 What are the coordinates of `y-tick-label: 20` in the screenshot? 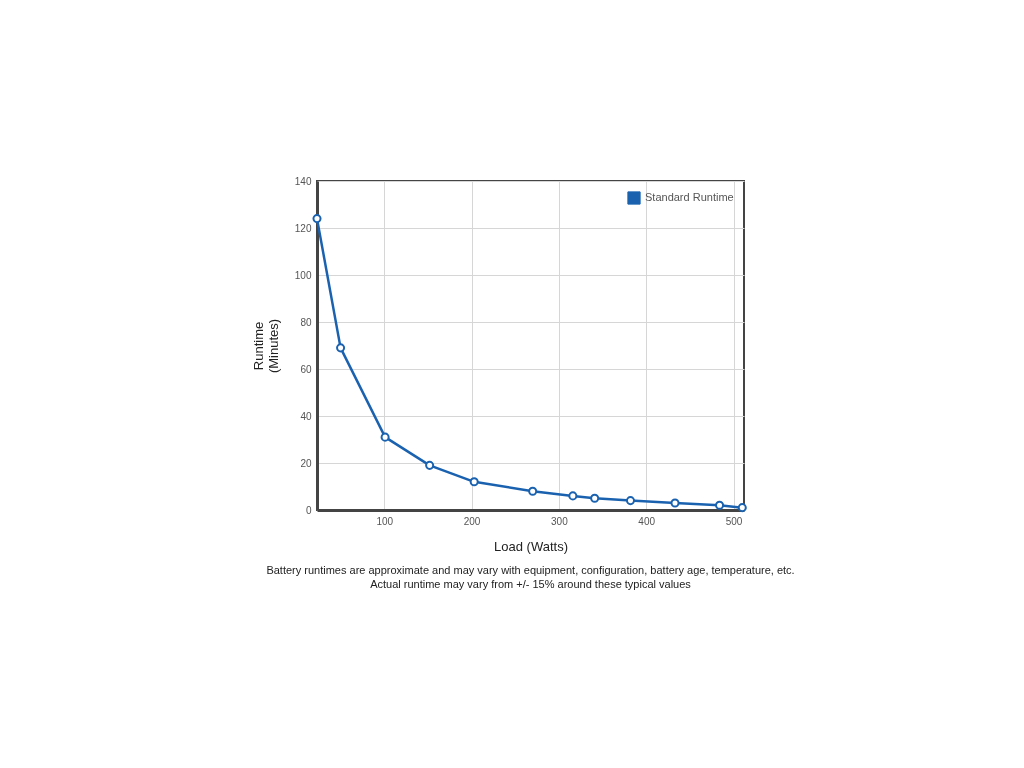 It's located at (306, 463).